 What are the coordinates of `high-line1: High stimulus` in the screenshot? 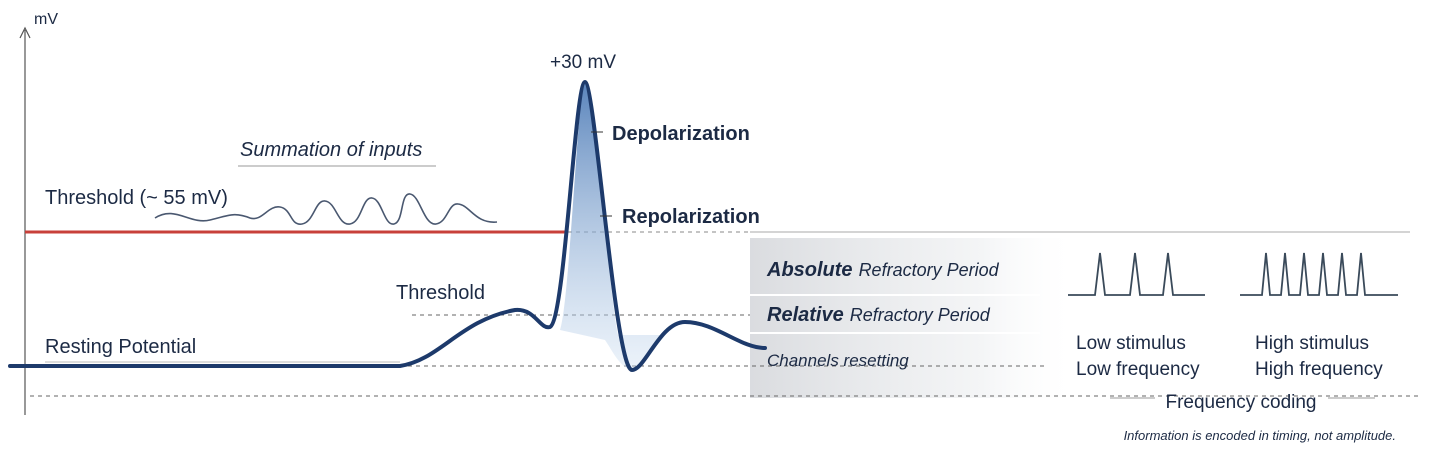 It's located at (1312, 343).